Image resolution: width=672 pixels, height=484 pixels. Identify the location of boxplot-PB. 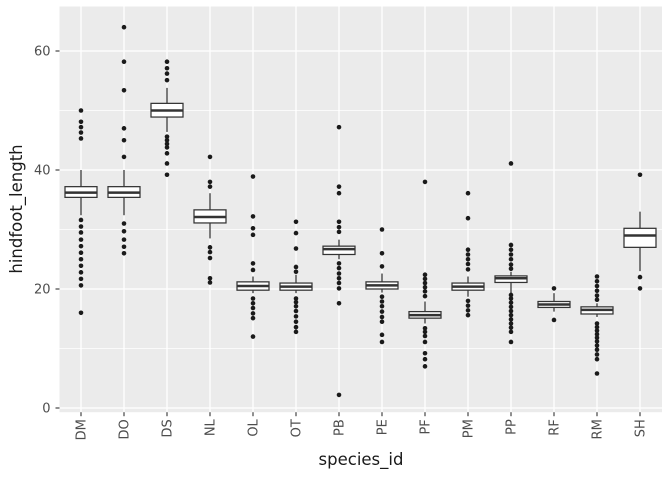
(339, 261).